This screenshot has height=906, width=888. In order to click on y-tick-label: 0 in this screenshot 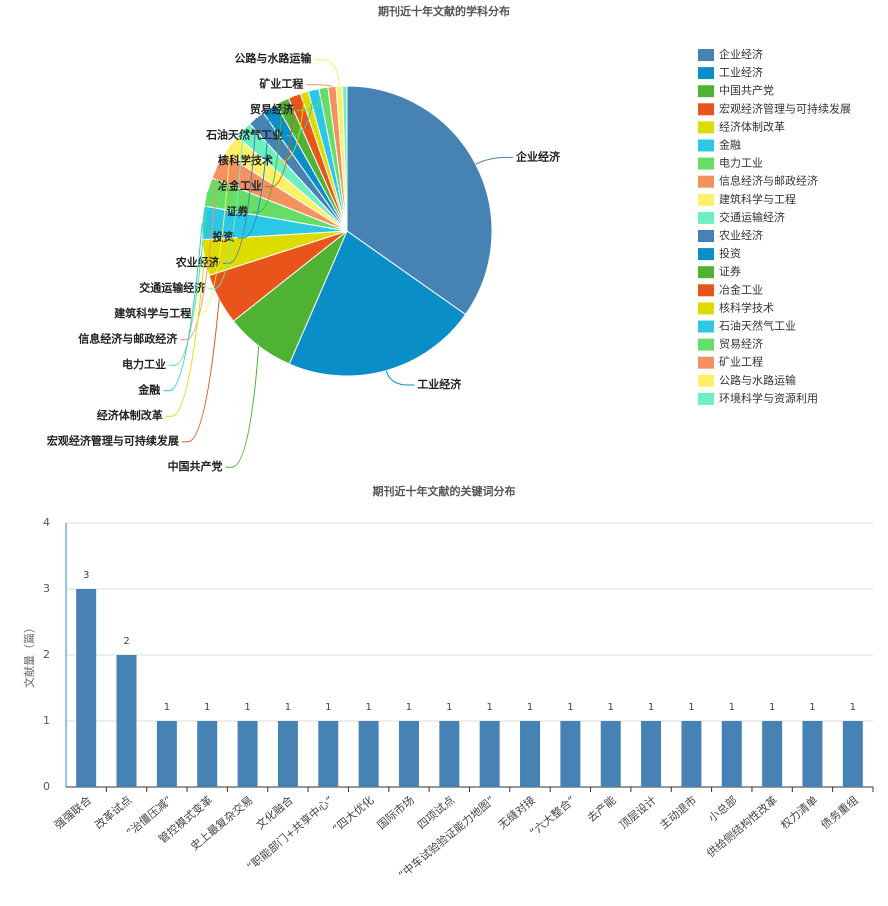, I will do `click(46, 786)`.